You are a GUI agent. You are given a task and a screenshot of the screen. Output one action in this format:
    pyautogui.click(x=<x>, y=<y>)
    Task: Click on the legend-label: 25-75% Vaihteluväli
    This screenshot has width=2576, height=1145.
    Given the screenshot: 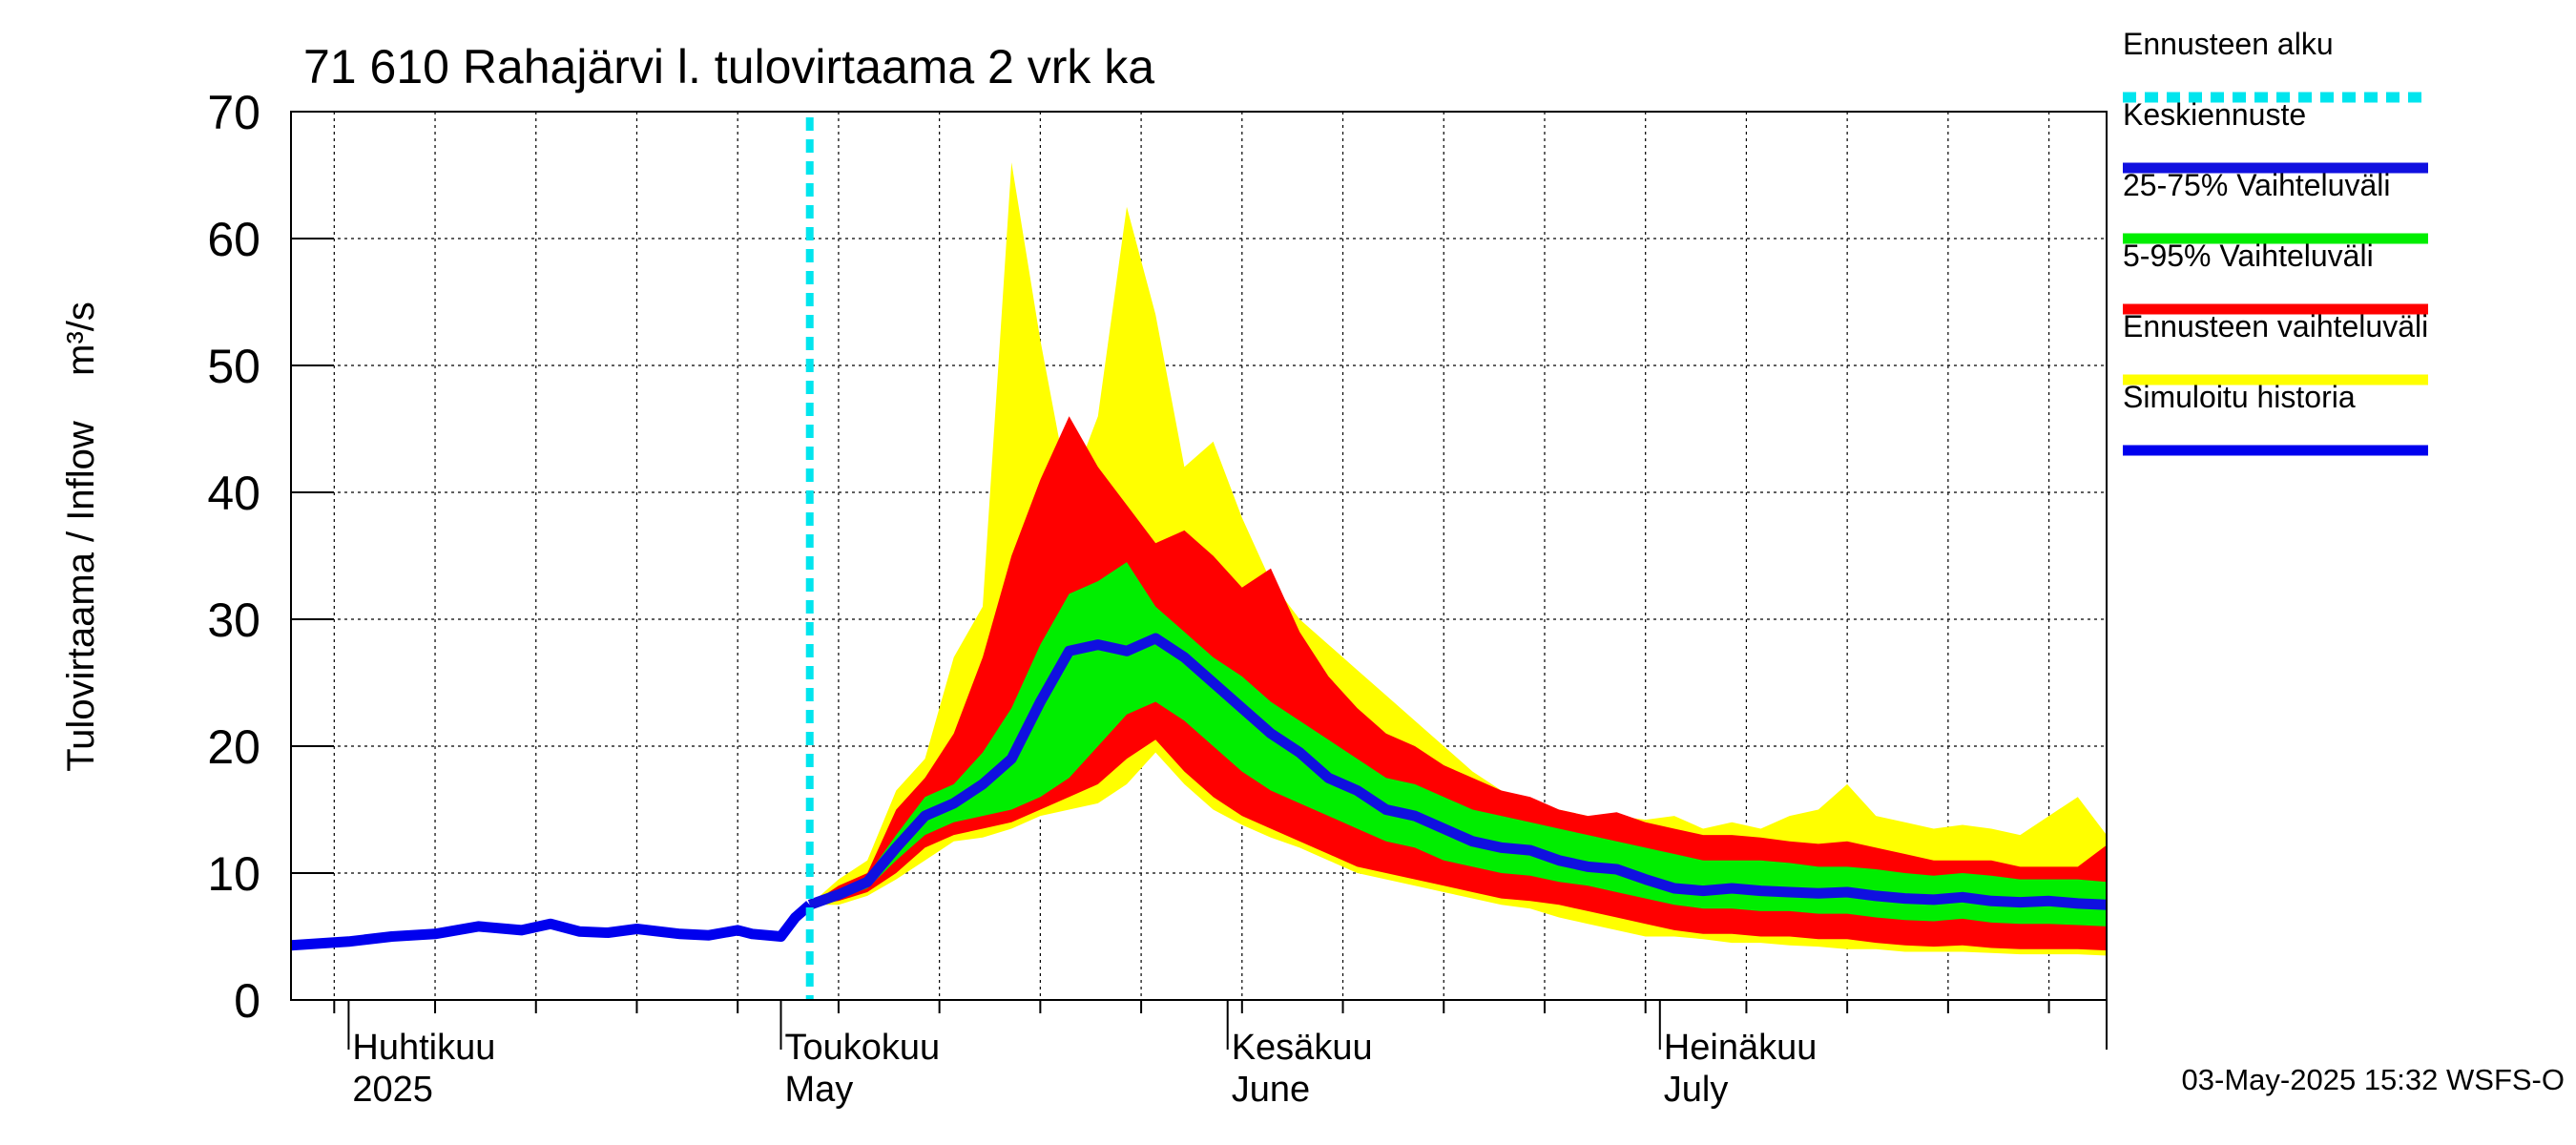 What is the action you would take?
    pyautogui.click(x=2256, y=185)
    